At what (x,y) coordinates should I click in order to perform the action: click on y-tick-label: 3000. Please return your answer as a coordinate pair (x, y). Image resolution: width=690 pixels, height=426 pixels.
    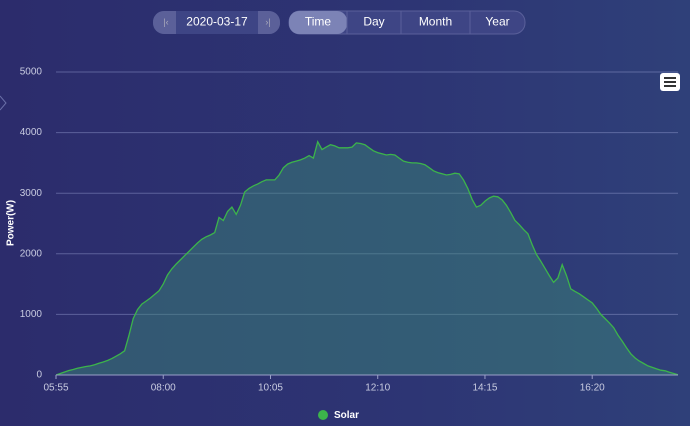
    Looking at the image, I should click on (31, 193).